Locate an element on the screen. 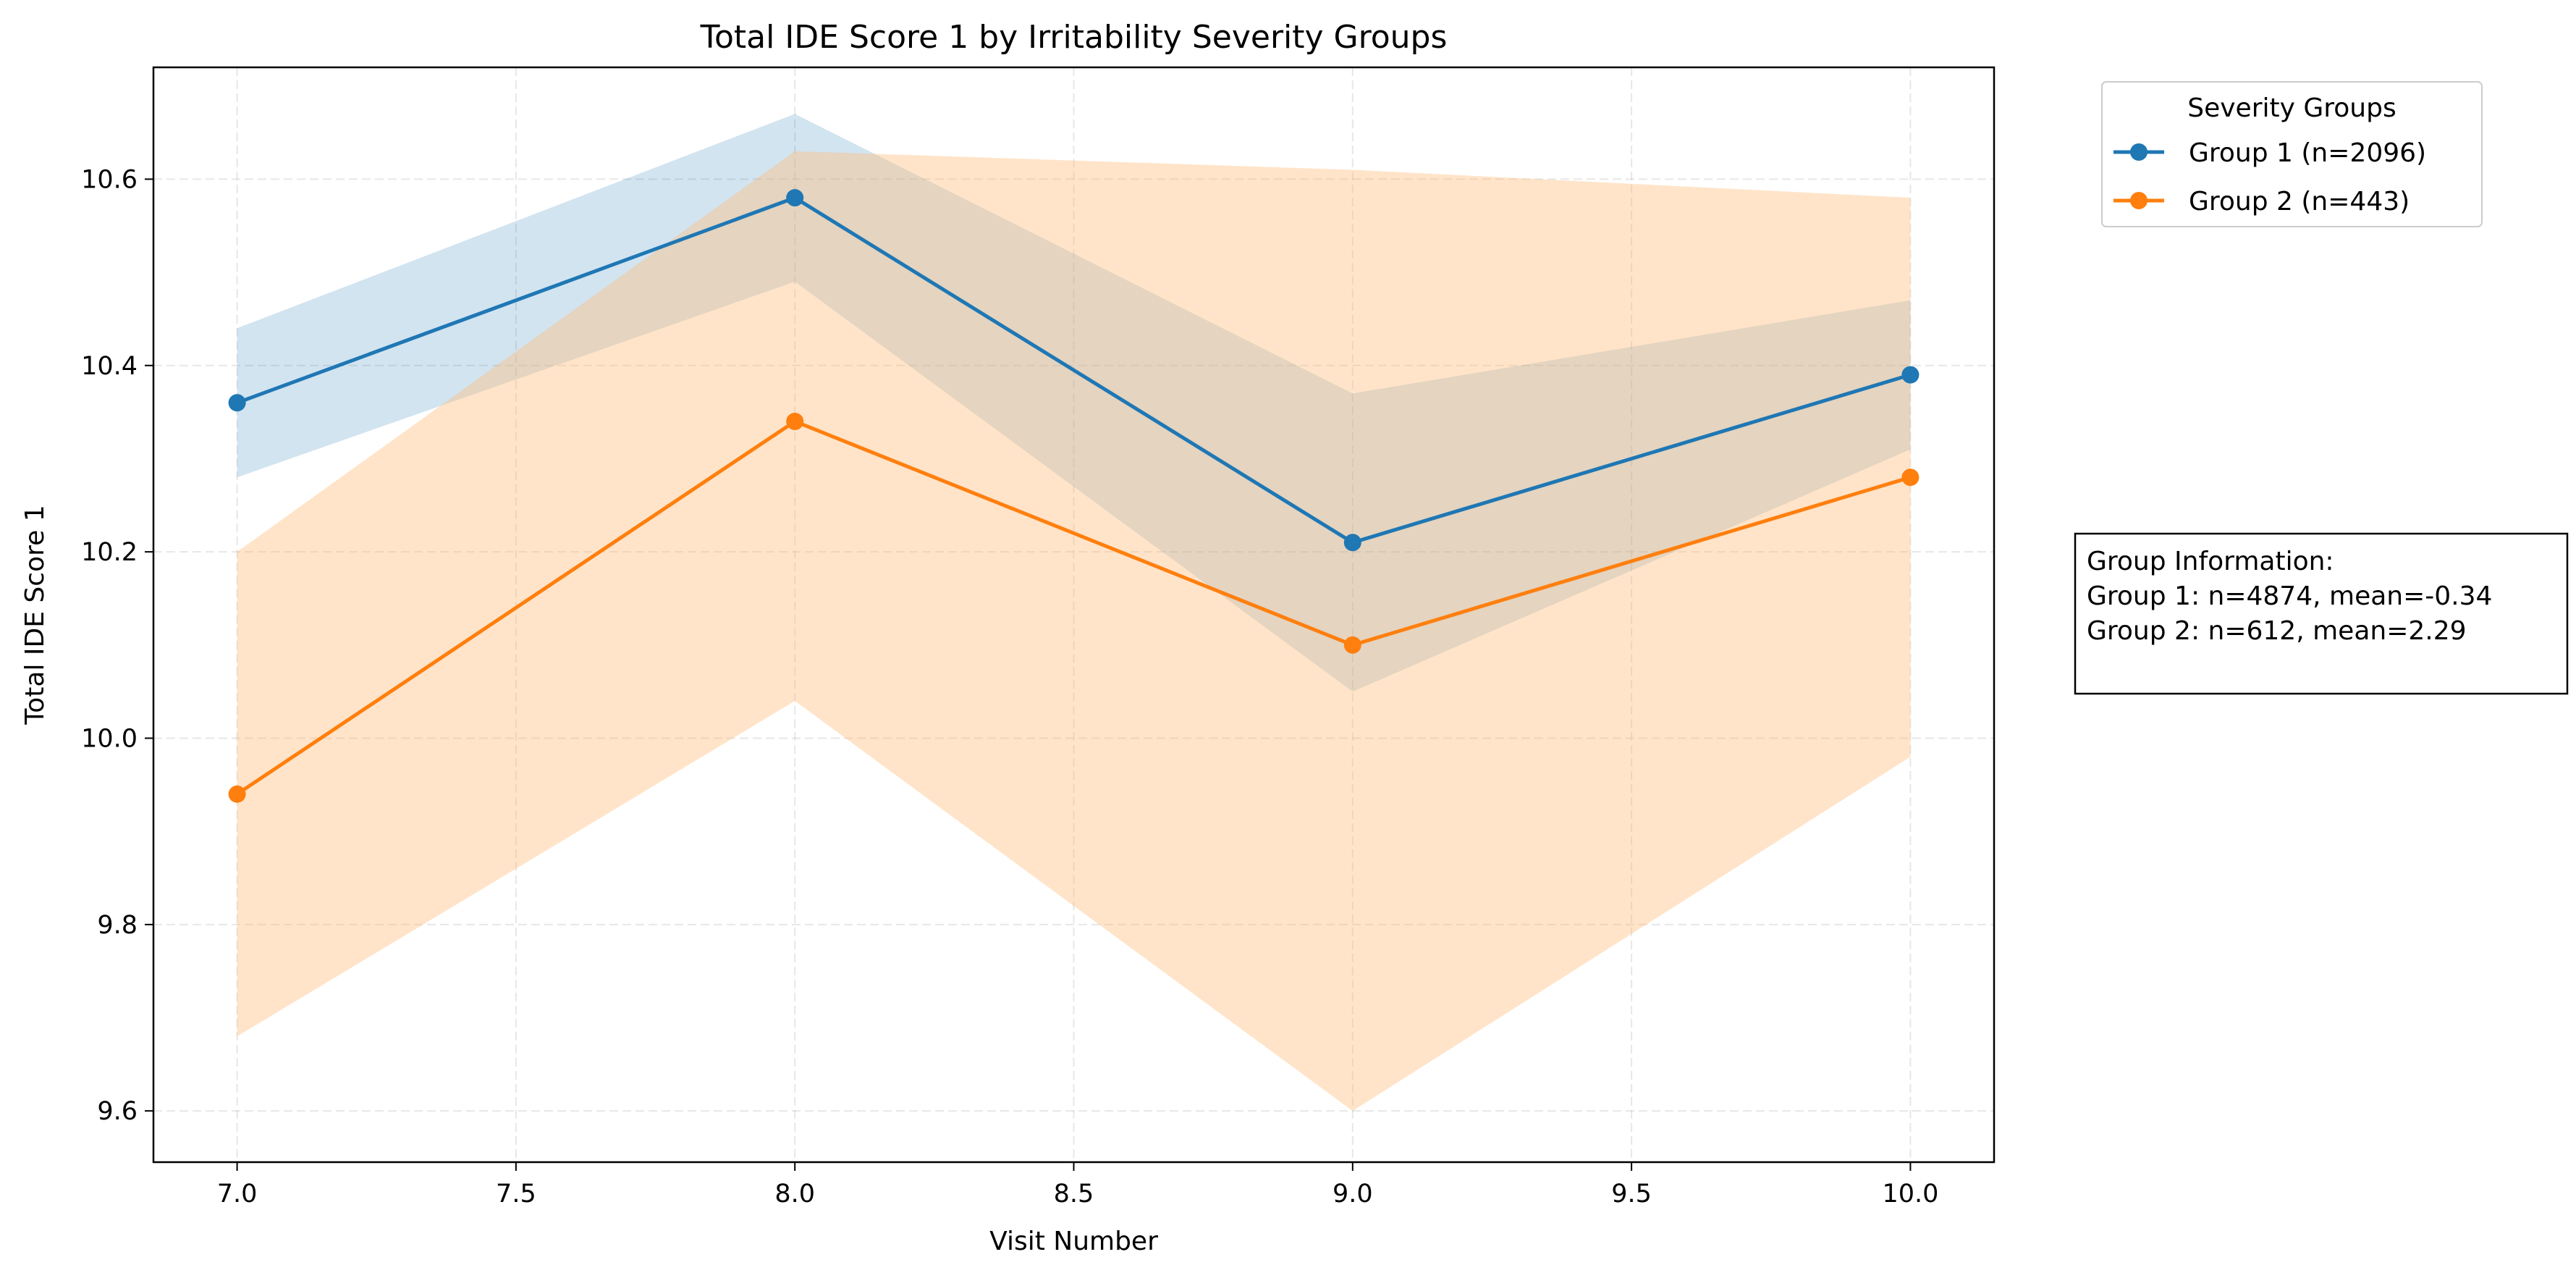  y-tick-label: 9.6 is located at coordinates (117, 1111).